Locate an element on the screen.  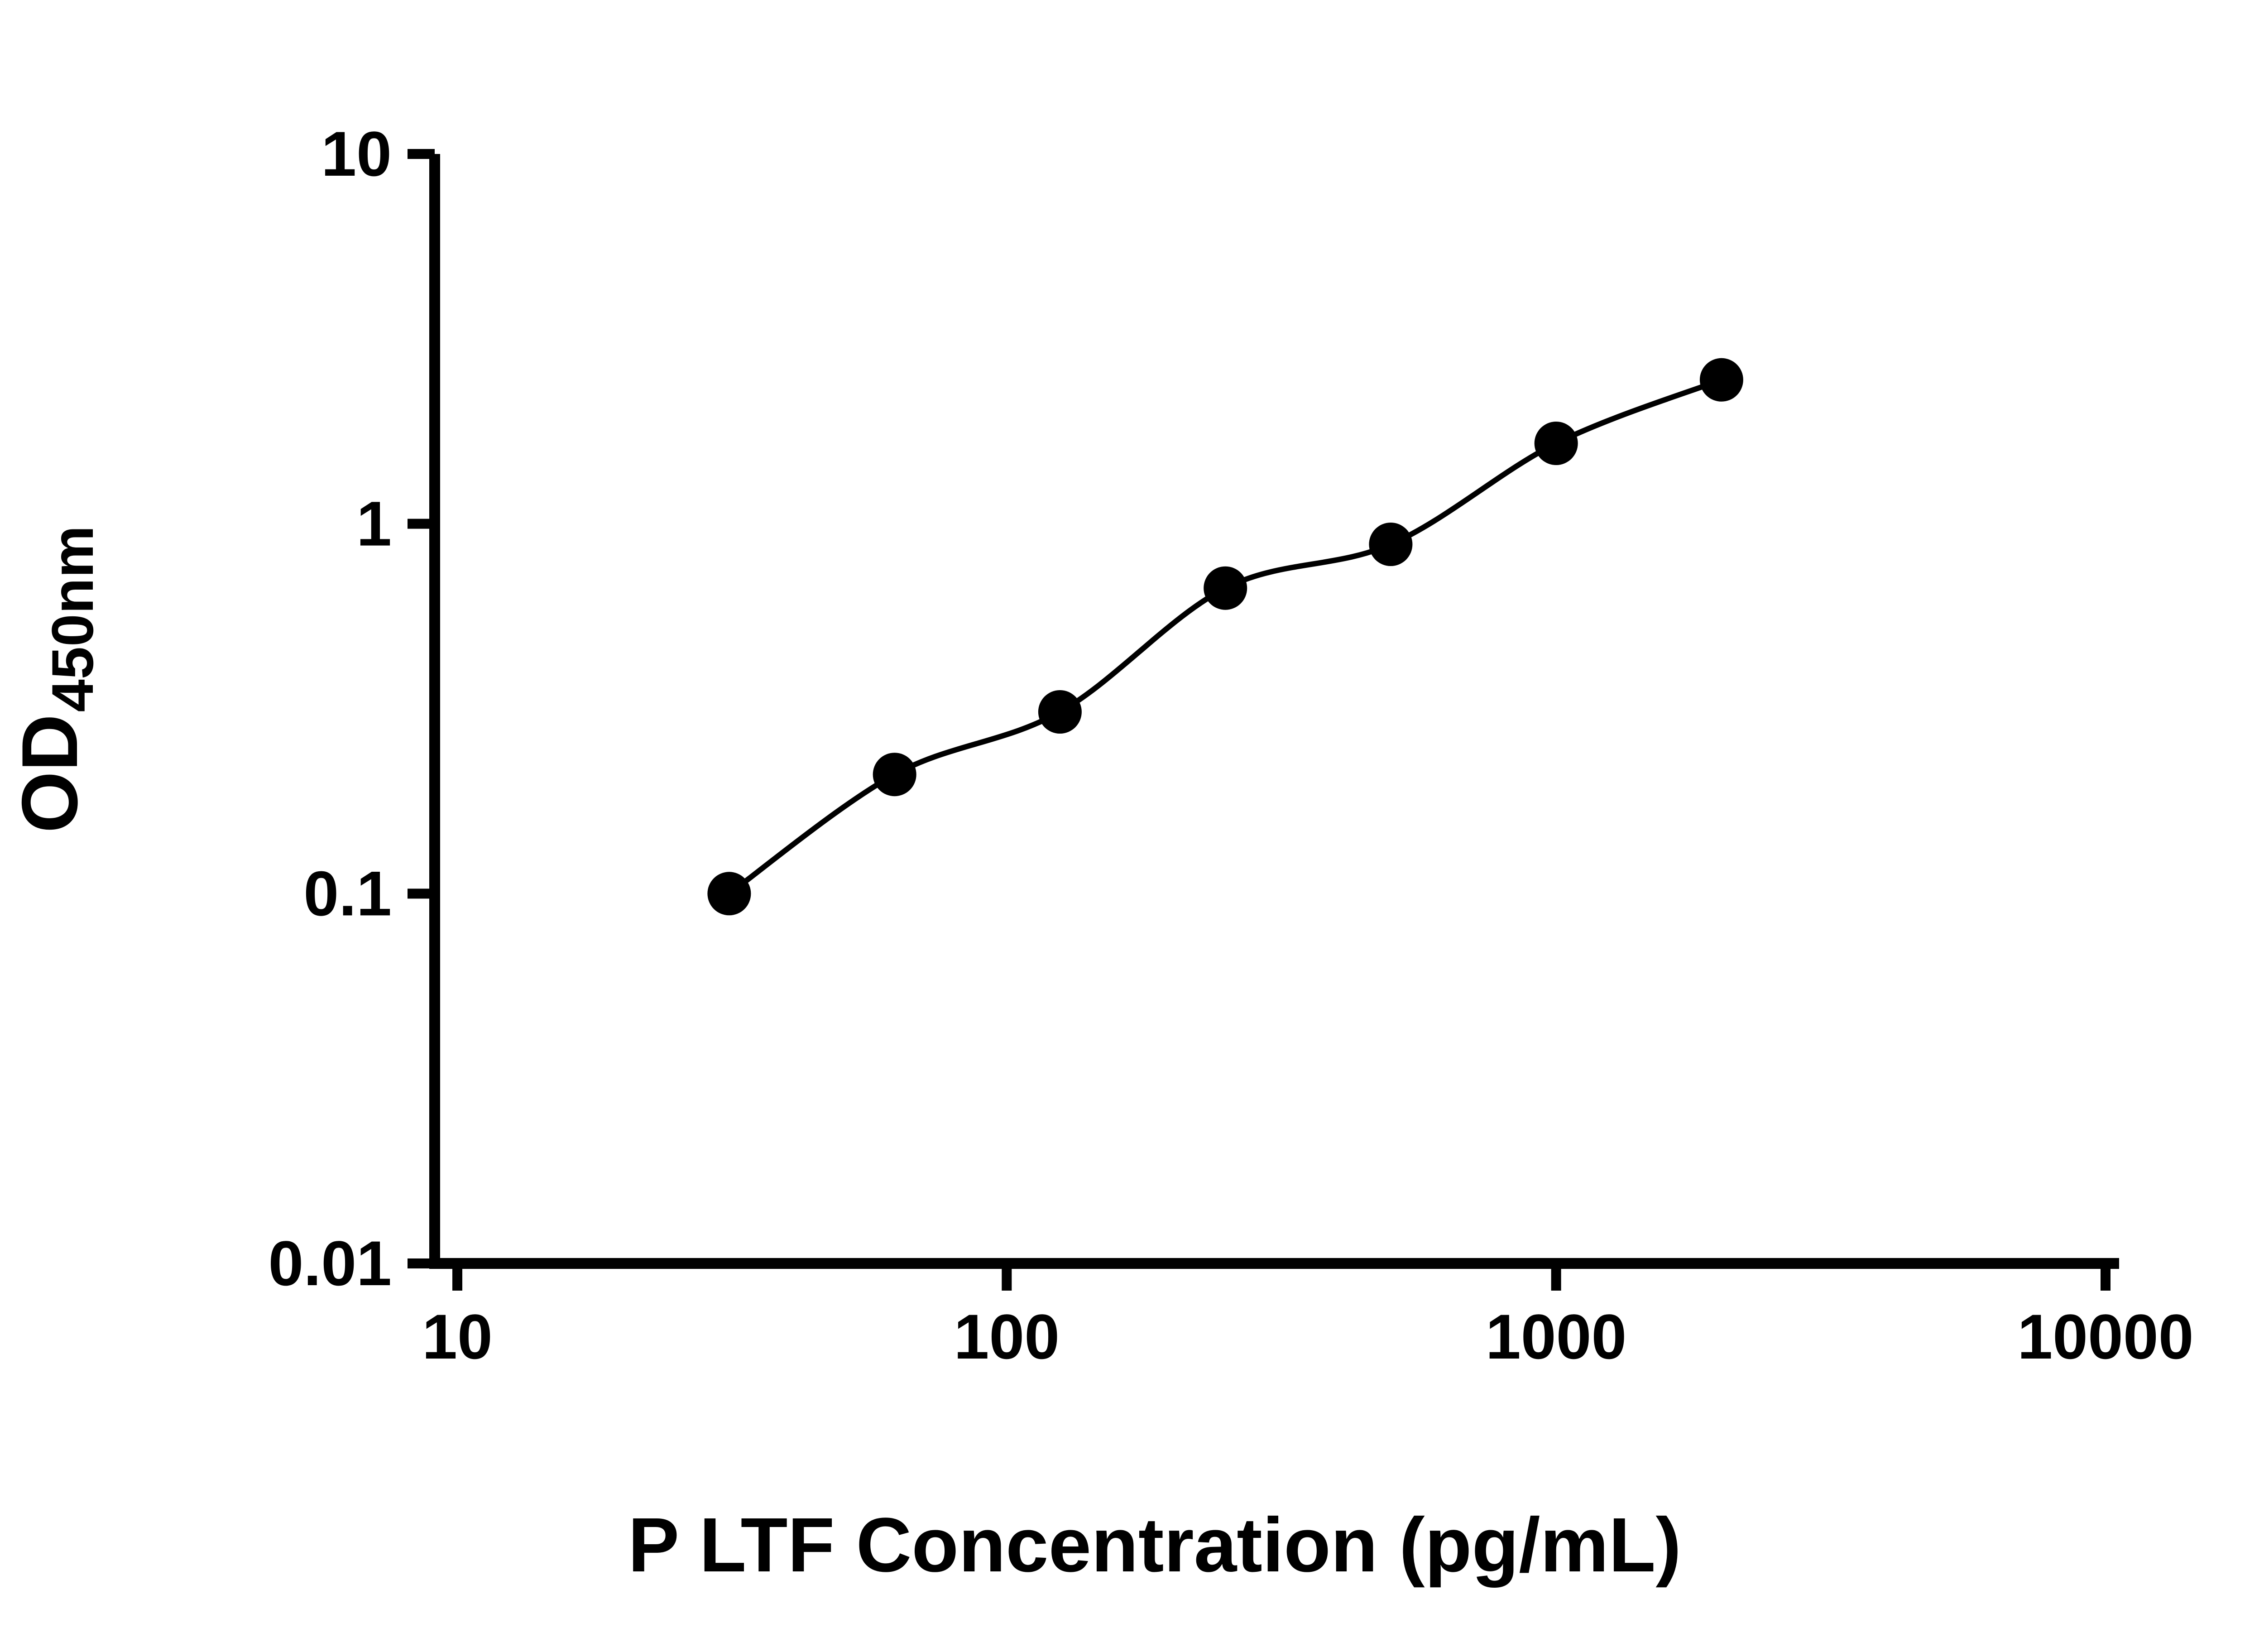
y-tick-label: 1 is located at coordinates (374, 523).